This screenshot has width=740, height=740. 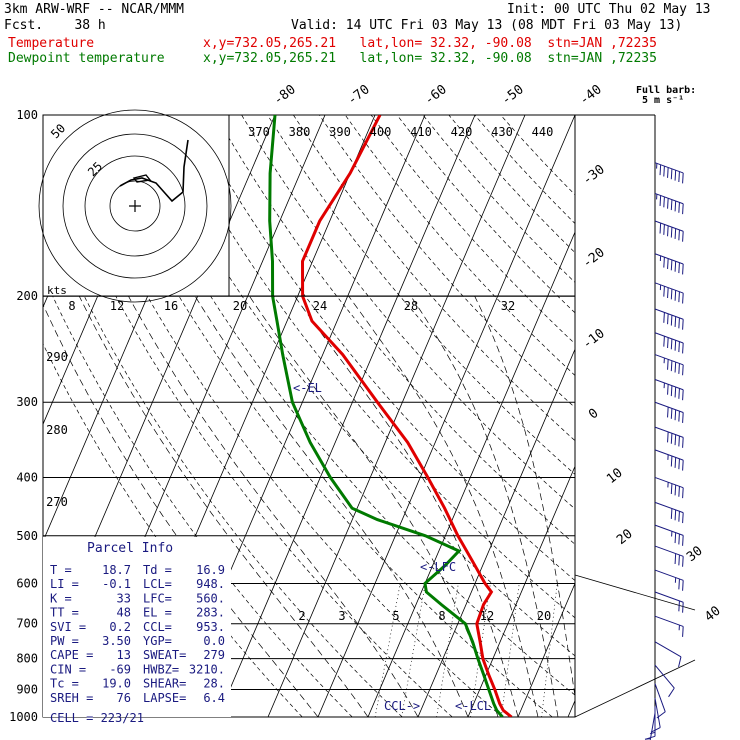 I want to click on level-annotation: <-LCL, so click(x=473, y=706).